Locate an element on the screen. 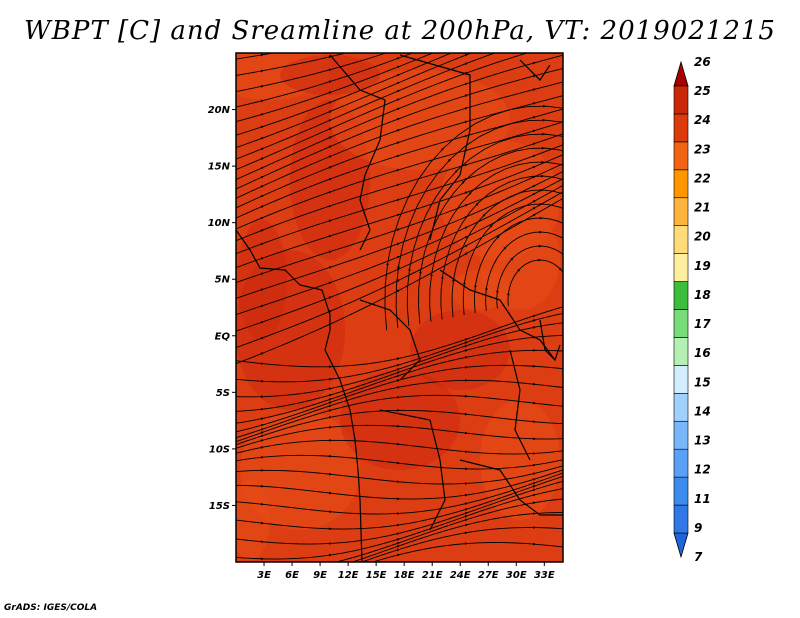 Image resolution: width=800 pixels, height=618 pixels. lon-tick-label: 30E is located at coordinates (516, 575).